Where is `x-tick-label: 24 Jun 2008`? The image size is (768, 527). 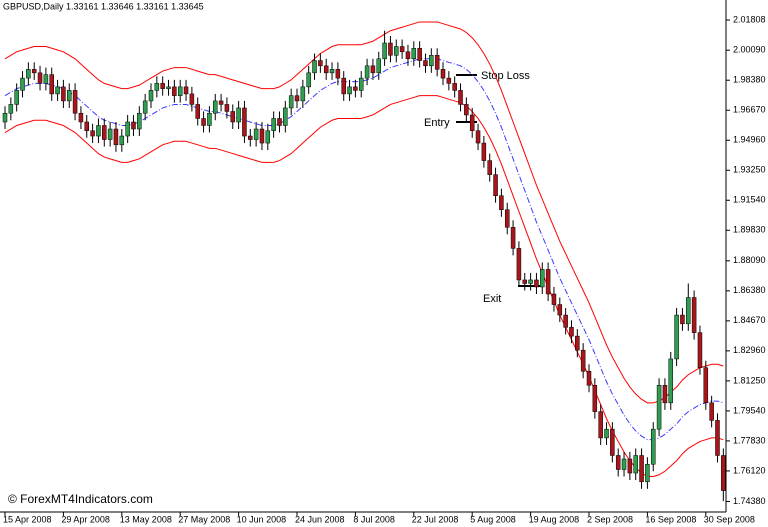 x-tick-label: 24 Jun 2008 is located at coordinates (320, 519).